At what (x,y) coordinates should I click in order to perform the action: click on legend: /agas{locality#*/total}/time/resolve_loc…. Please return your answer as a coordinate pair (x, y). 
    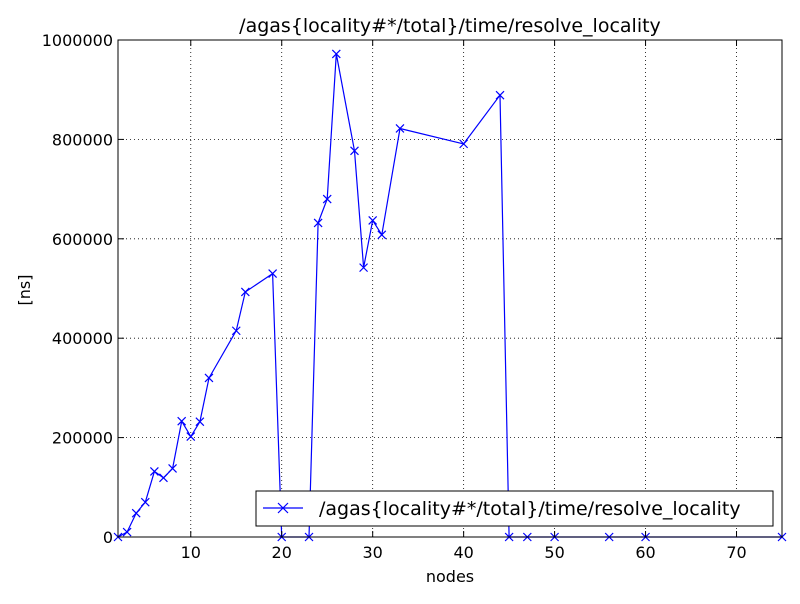
    Looking at the image, I should click on (514, 508).